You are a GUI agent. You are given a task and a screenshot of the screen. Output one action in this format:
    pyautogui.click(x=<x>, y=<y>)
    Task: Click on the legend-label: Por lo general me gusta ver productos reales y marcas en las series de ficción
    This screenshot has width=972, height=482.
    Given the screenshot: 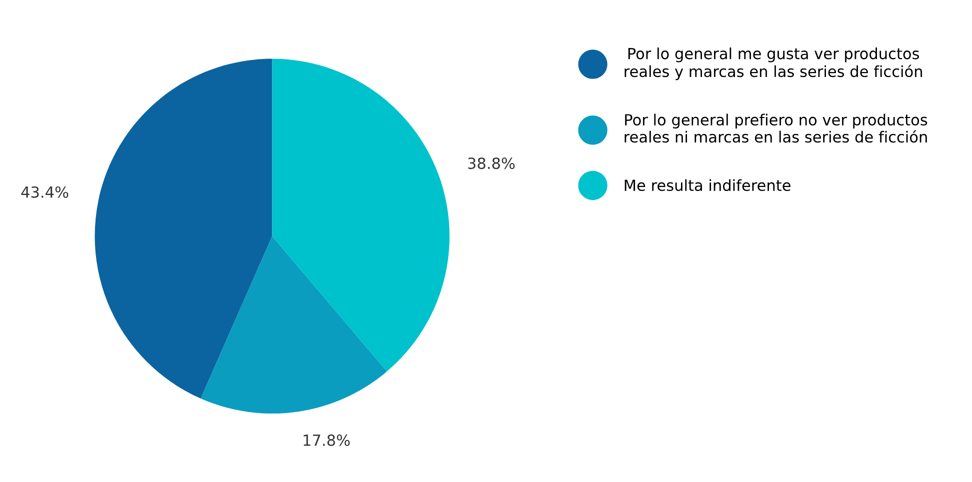 What is the action you would take?
    pyautogui.click(x=773, y=63)
    